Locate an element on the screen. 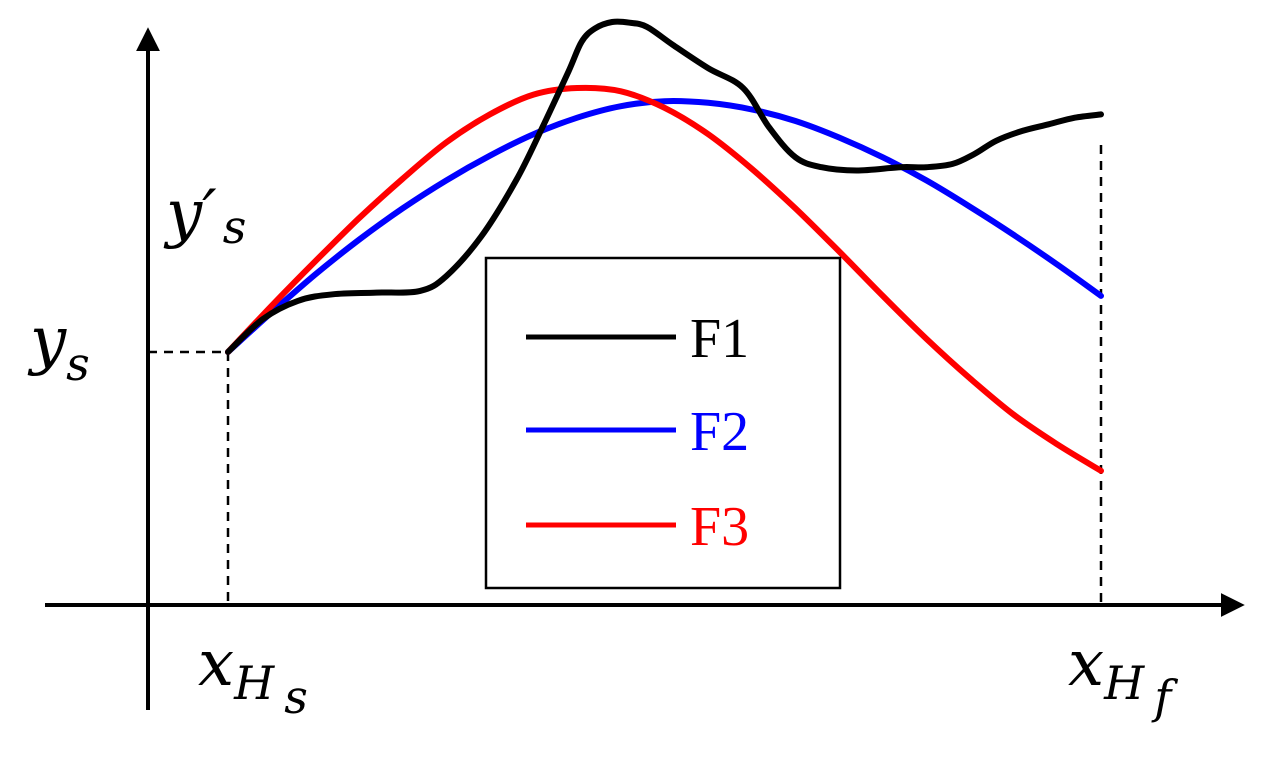  legend-box is located at coordinates (663, 423).